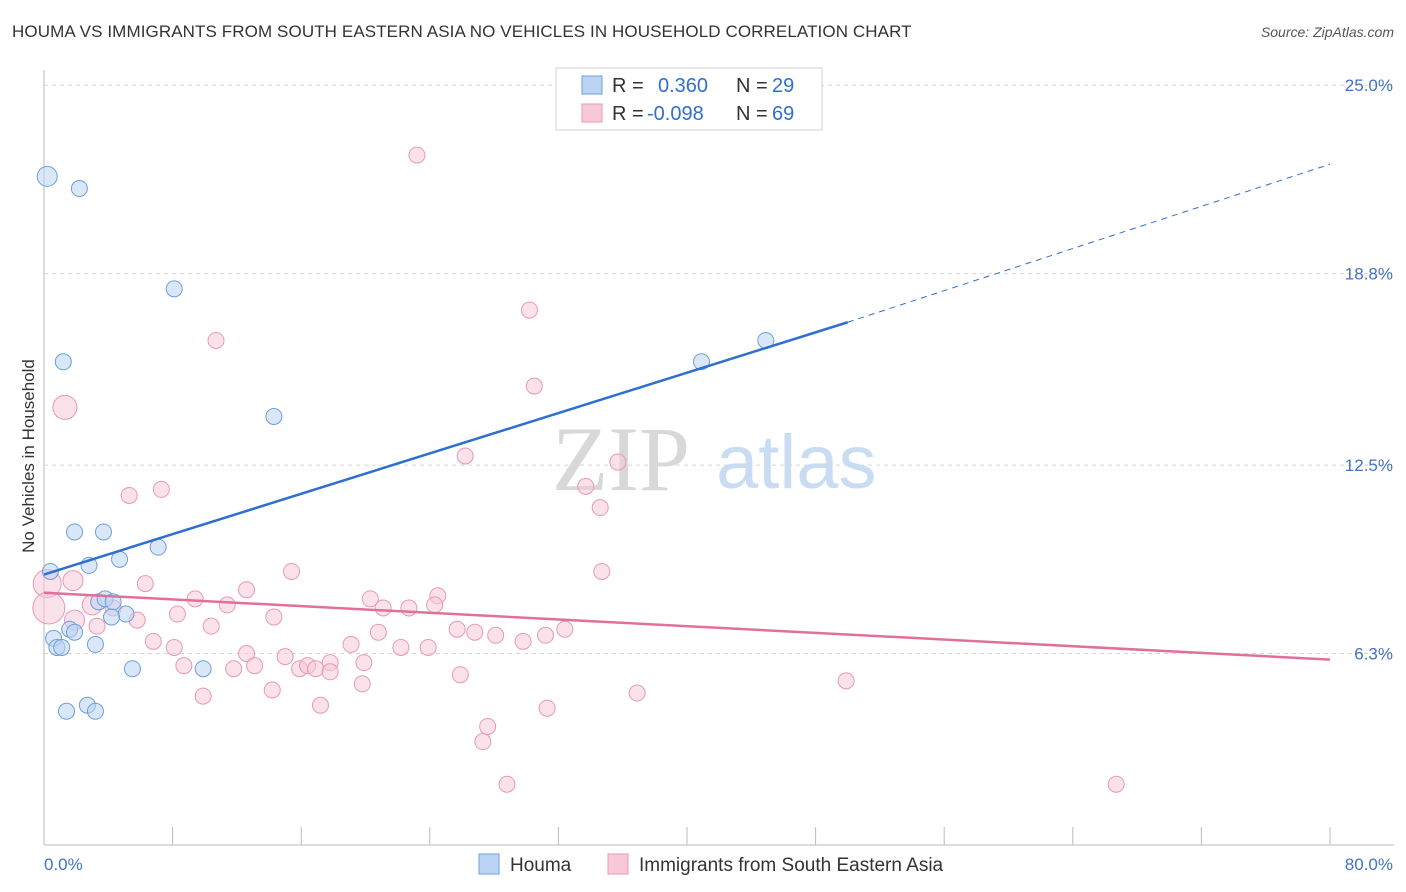 This screenshot has height=892, width=1406. I want to click on legend-r-value-sea: -0.098, so click(675, 114).